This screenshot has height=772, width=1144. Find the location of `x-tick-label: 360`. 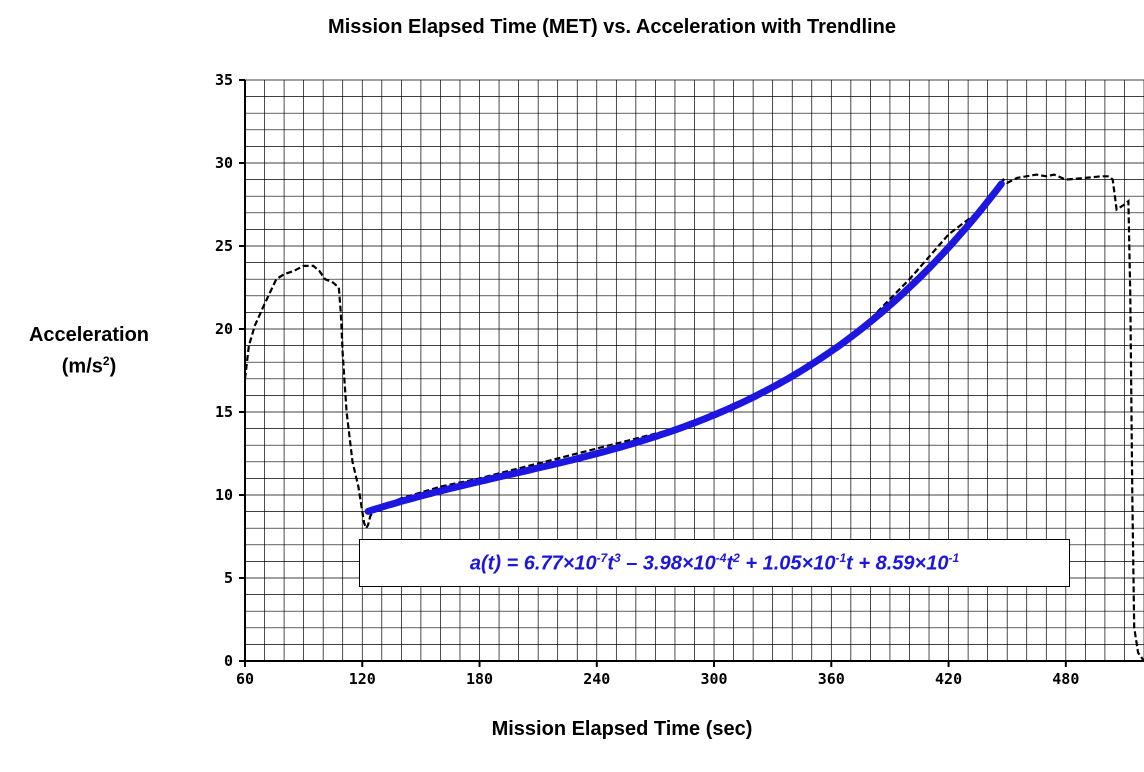

x-tick-label: 360 is located at coordinates (831, 679).